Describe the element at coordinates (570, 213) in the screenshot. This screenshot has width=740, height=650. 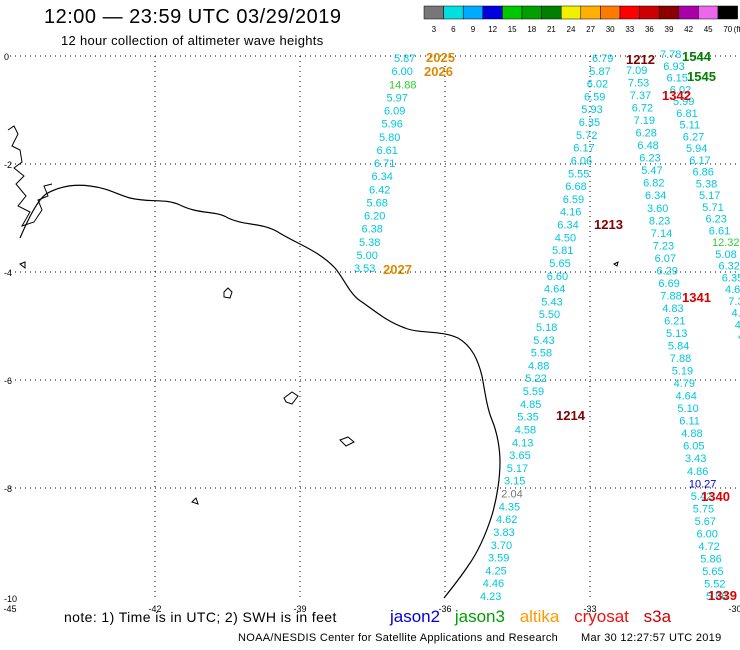
I see `swh-value-s3a-1212: 4.16` at that location.